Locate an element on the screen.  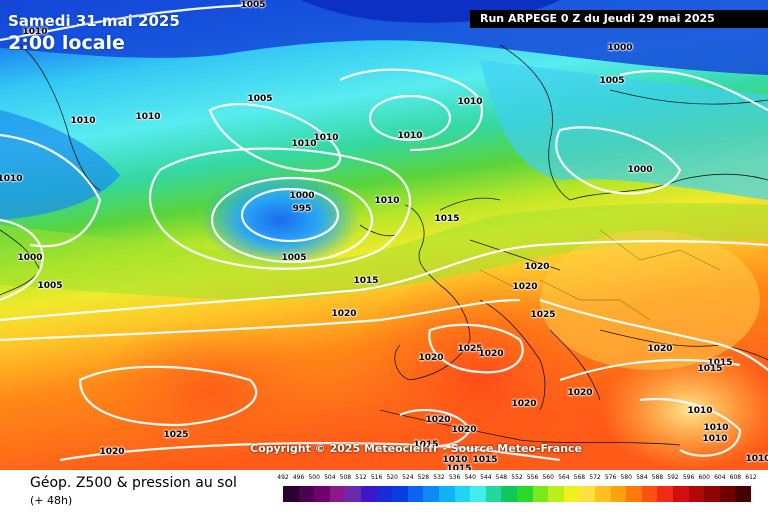
map-date: Samedi 31 mai 2025 is located at coordinates (94, 21).